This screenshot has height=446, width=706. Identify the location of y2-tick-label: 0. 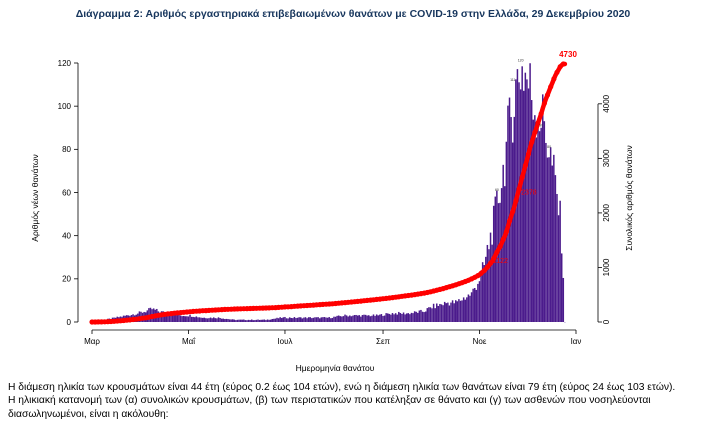
(606, 321).